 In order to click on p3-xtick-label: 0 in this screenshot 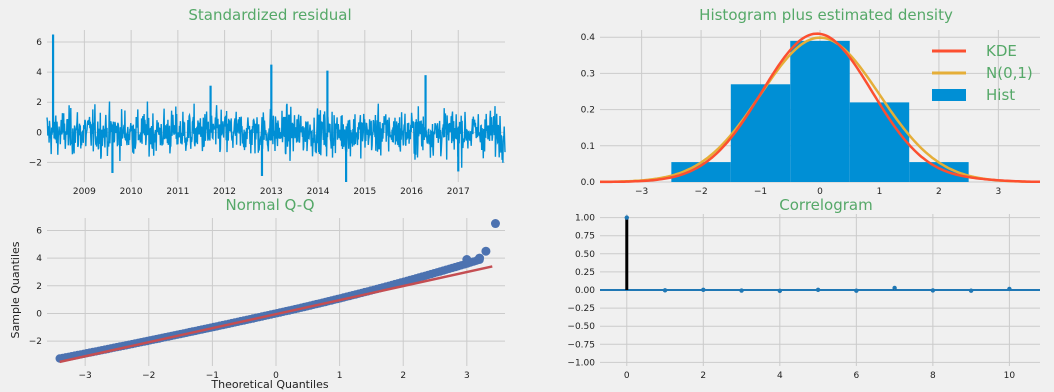, I will do `click(276, 376)`.